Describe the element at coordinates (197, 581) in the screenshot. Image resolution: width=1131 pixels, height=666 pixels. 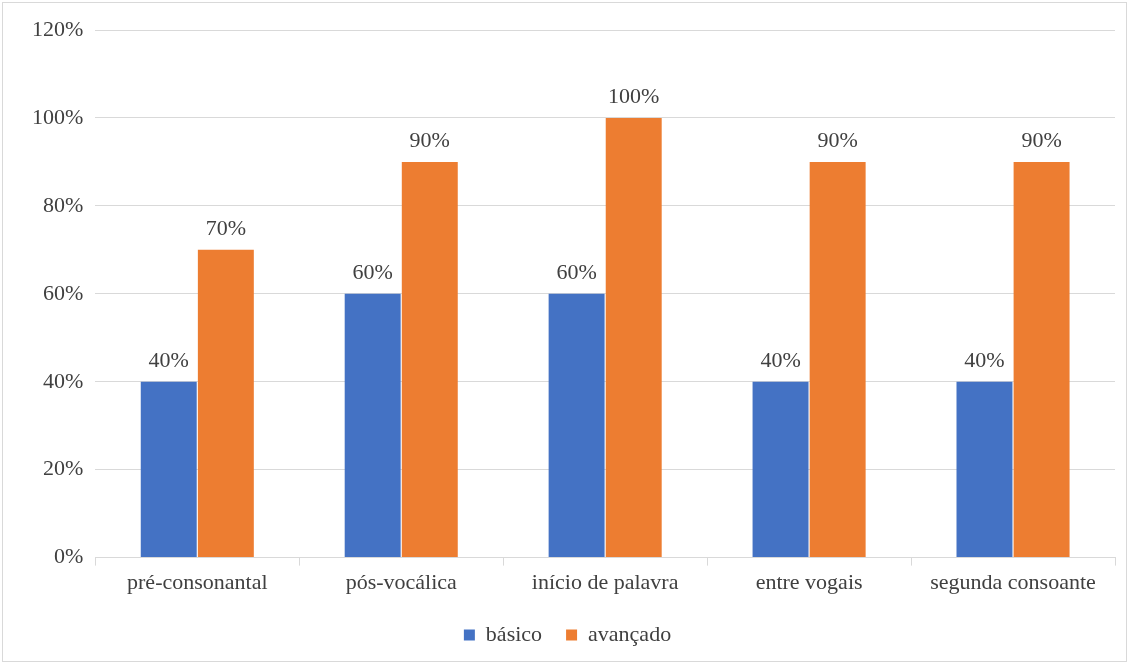
I see `x-tick-label: pré-consonantal` at that location.